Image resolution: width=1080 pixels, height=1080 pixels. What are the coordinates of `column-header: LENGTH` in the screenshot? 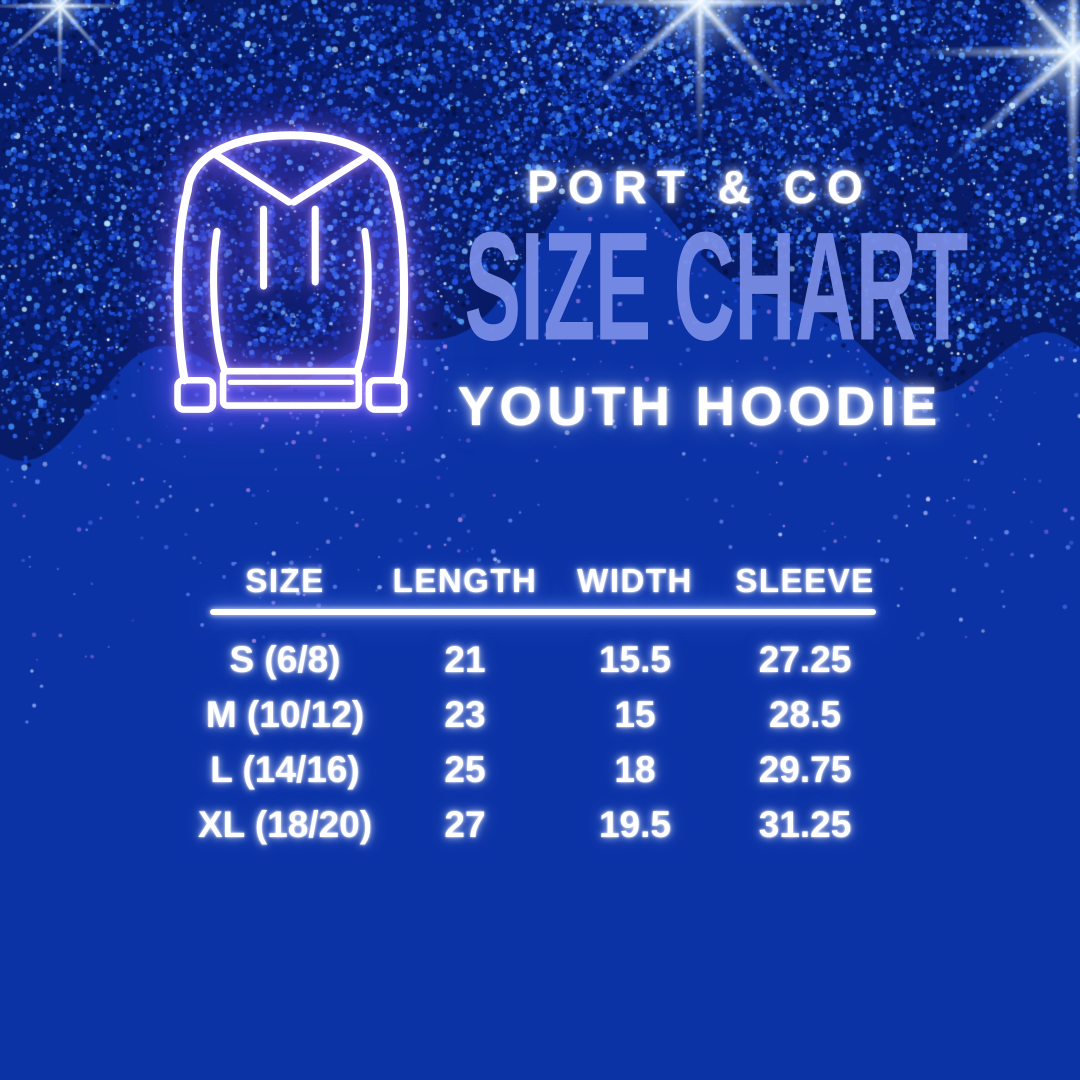 It's located at (465, 580).